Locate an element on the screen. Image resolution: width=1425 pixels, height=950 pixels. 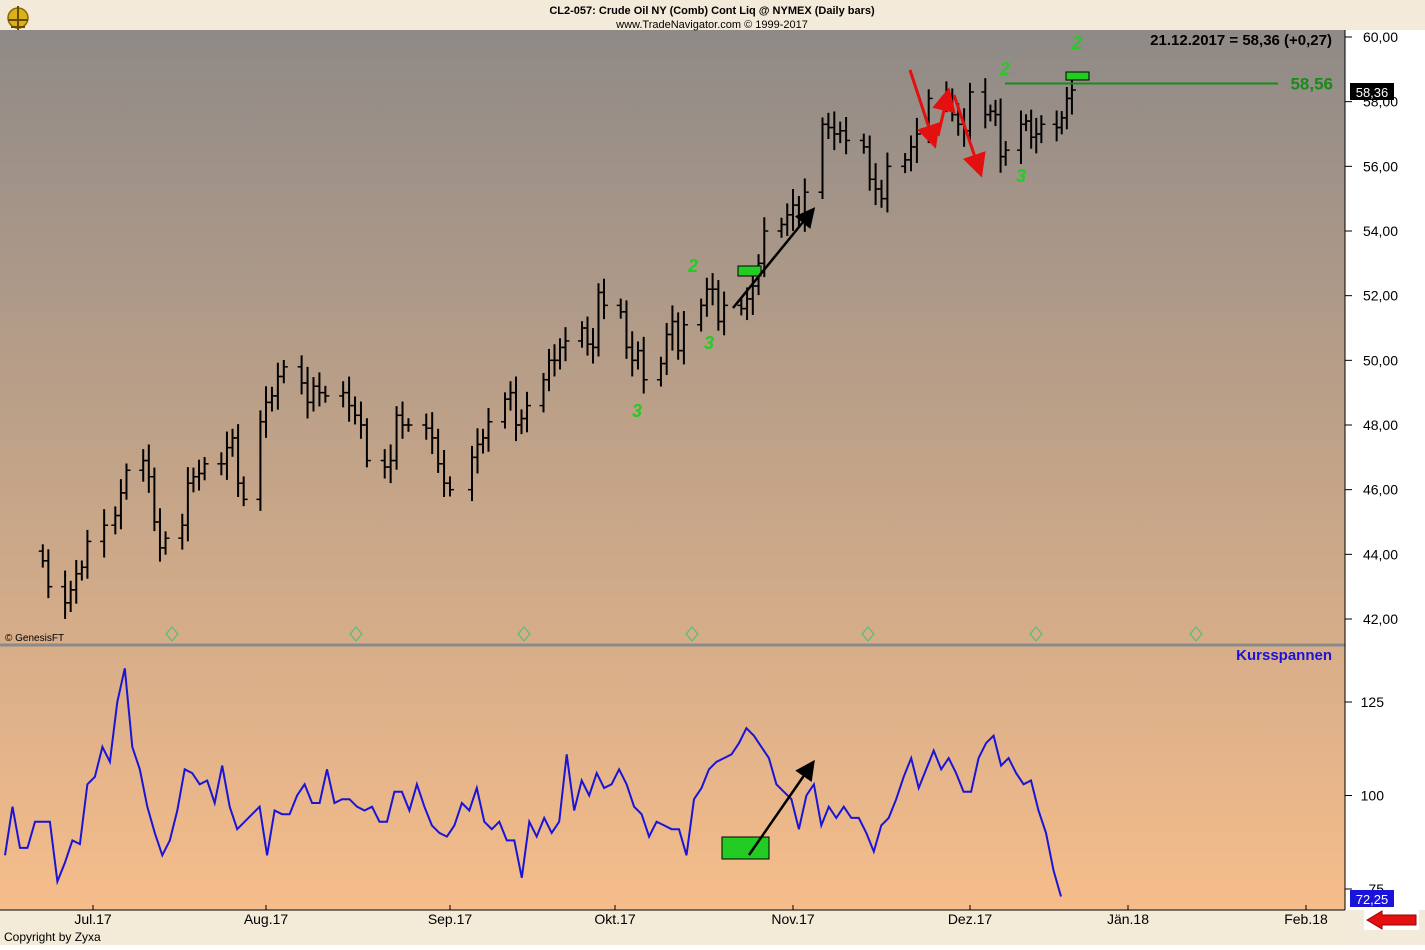
price-tick-label: 60,00 is located at coordinates (1380, 37).